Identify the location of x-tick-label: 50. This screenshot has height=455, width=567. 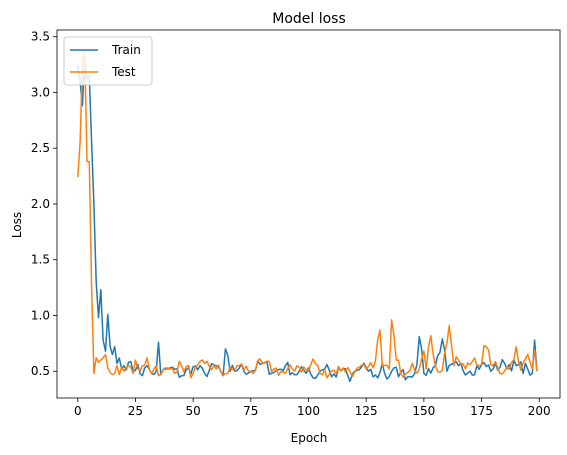
(192, 411).